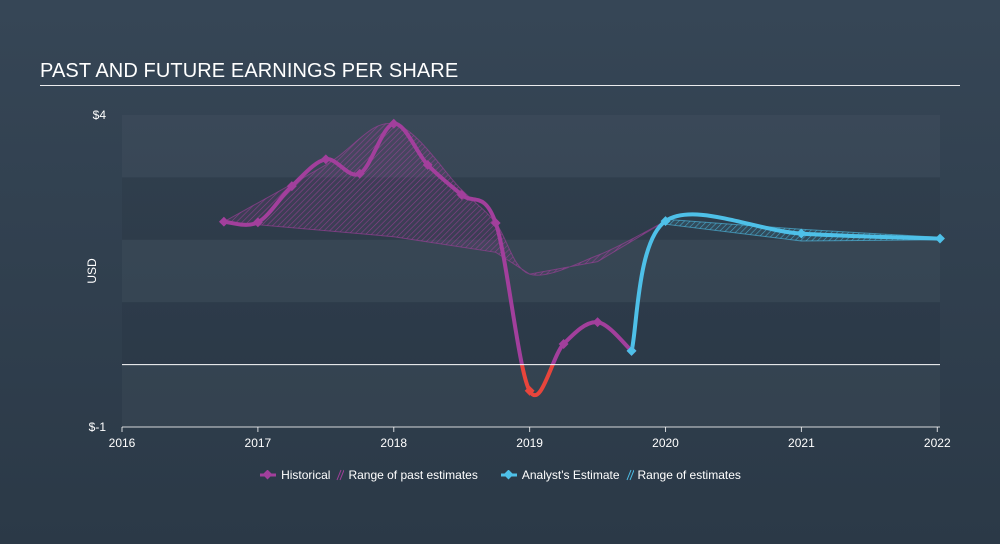 The width and height of the screenshot is (1000, 544). What do you see at coordinates (306, 475) in the screenshot?
I see `legend-historical-label: Historical` at bounding box center [306, 475].